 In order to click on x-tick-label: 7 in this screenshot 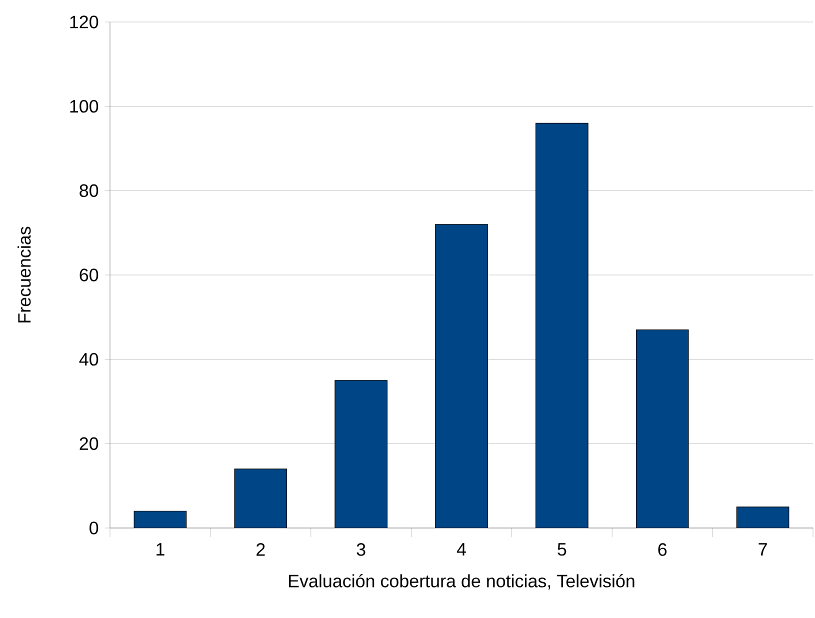, I will do `click(762, 549)`.